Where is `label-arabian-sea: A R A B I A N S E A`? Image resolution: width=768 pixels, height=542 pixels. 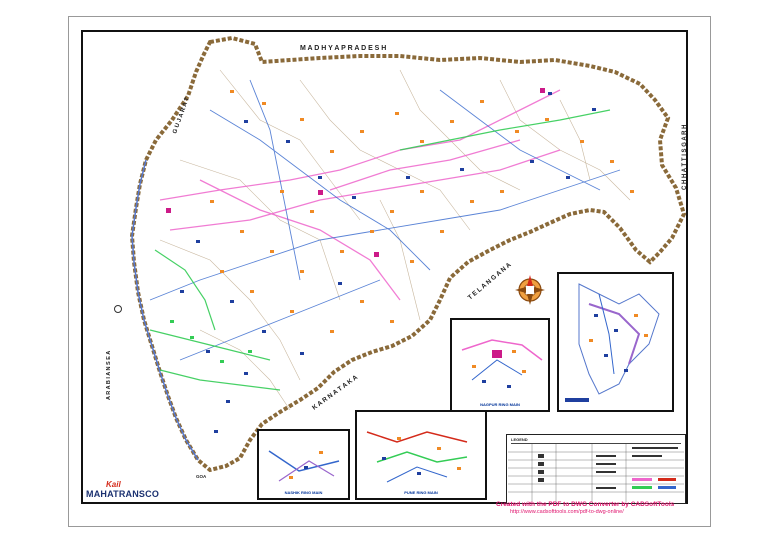 label-arabian-sea: A R A B I A N S E A is located at coordinates (109, 375).